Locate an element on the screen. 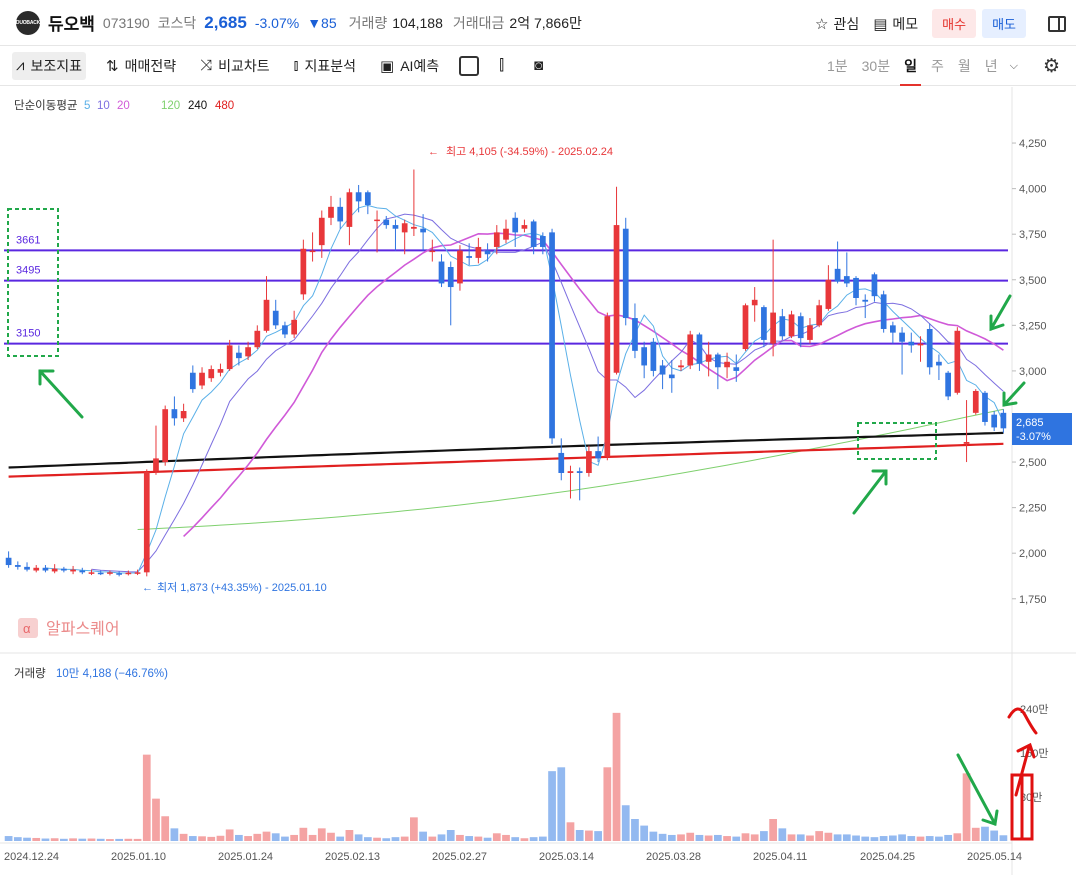 This screenshot has height=875, width=1076. y-tick-label: 3,250 is located at coordinates (1033, 326).